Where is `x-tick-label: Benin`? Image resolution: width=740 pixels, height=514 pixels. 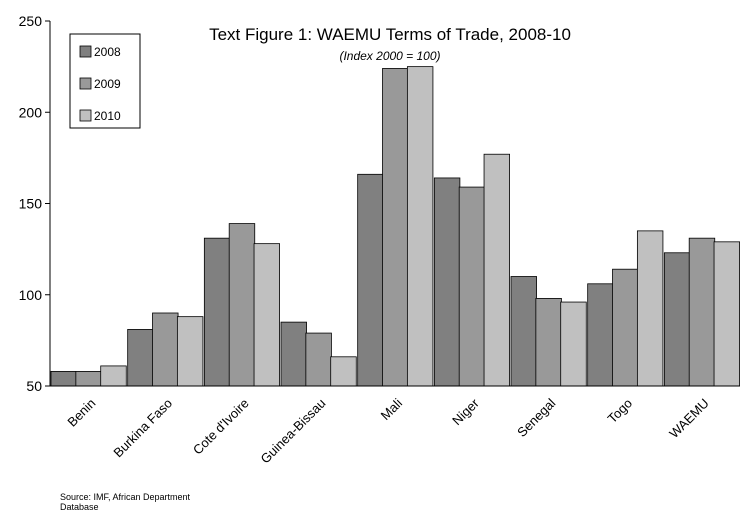
x-tick-label: Benin is located at coordinates (81, 413).